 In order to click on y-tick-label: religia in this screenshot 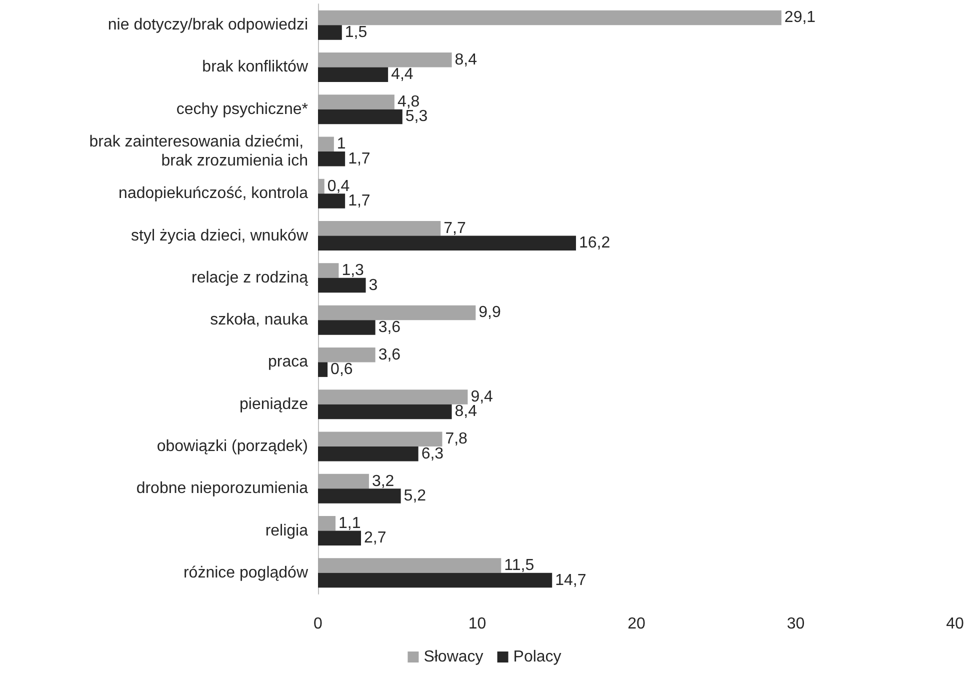, I will do `click(286, 531)`.